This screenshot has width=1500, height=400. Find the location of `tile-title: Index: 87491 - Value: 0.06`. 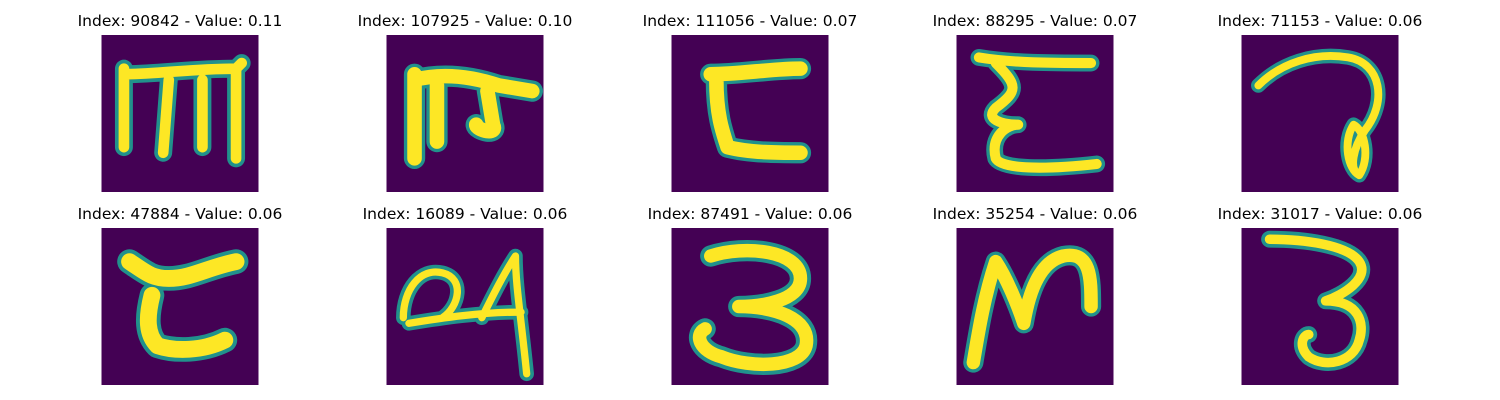

tile-title: Index: 87491 - Value: 0.06 is located at coordinates (750, 214).